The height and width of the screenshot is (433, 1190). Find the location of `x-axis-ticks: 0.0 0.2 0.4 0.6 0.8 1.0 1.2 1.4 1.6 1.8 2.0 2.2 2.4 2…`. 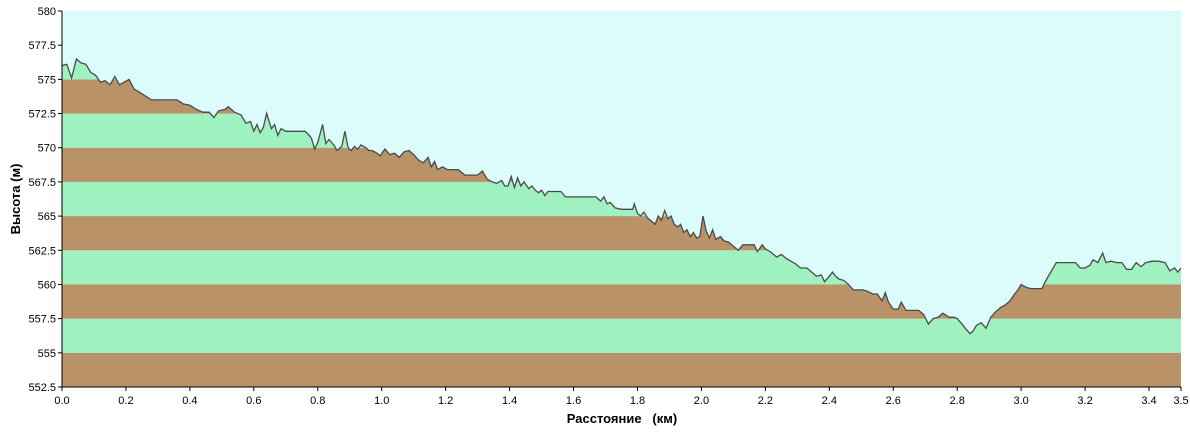

x-axis-ticks: 0.0 0.2 0.4 0.6 0.8 1.0 1.2 1.4 1.6 1.8 2.0 2.2 2.4 2… is located at coordinates (621, 397).